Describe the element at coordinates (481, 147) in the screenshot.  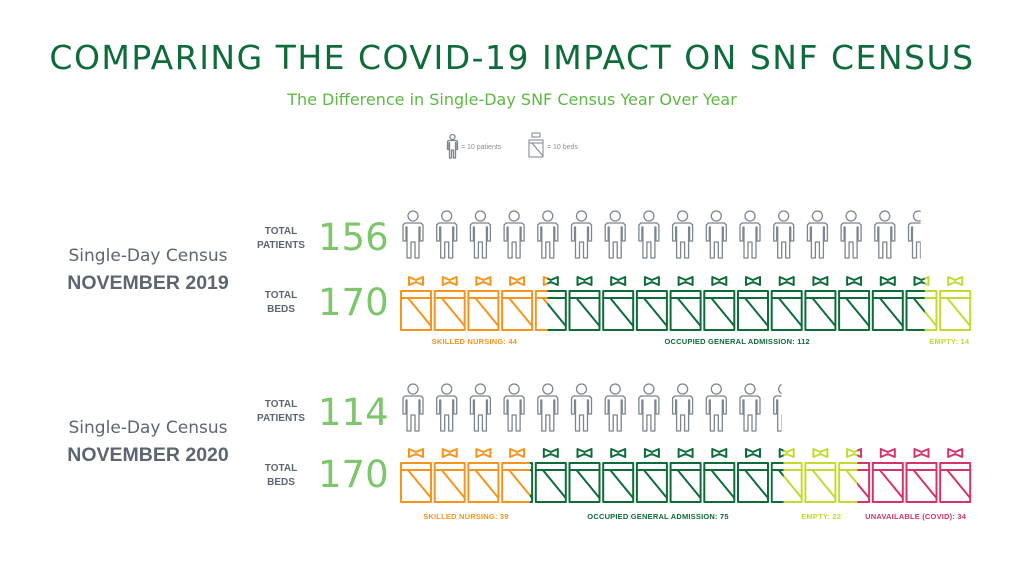
I see `legend-patient-label: = 10 patients` at that location.